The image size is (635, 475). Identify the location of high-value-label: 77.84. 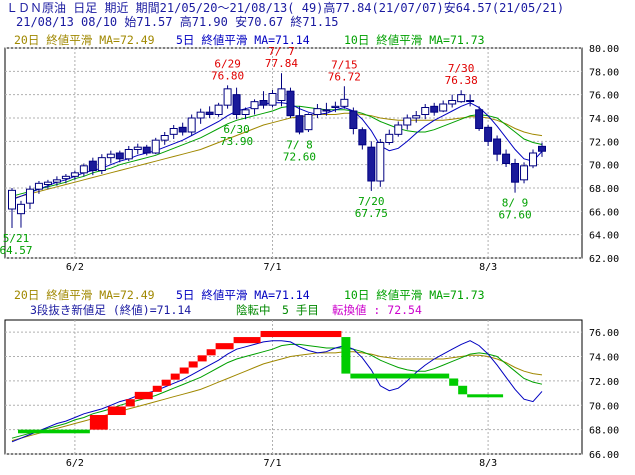
(281, 63).